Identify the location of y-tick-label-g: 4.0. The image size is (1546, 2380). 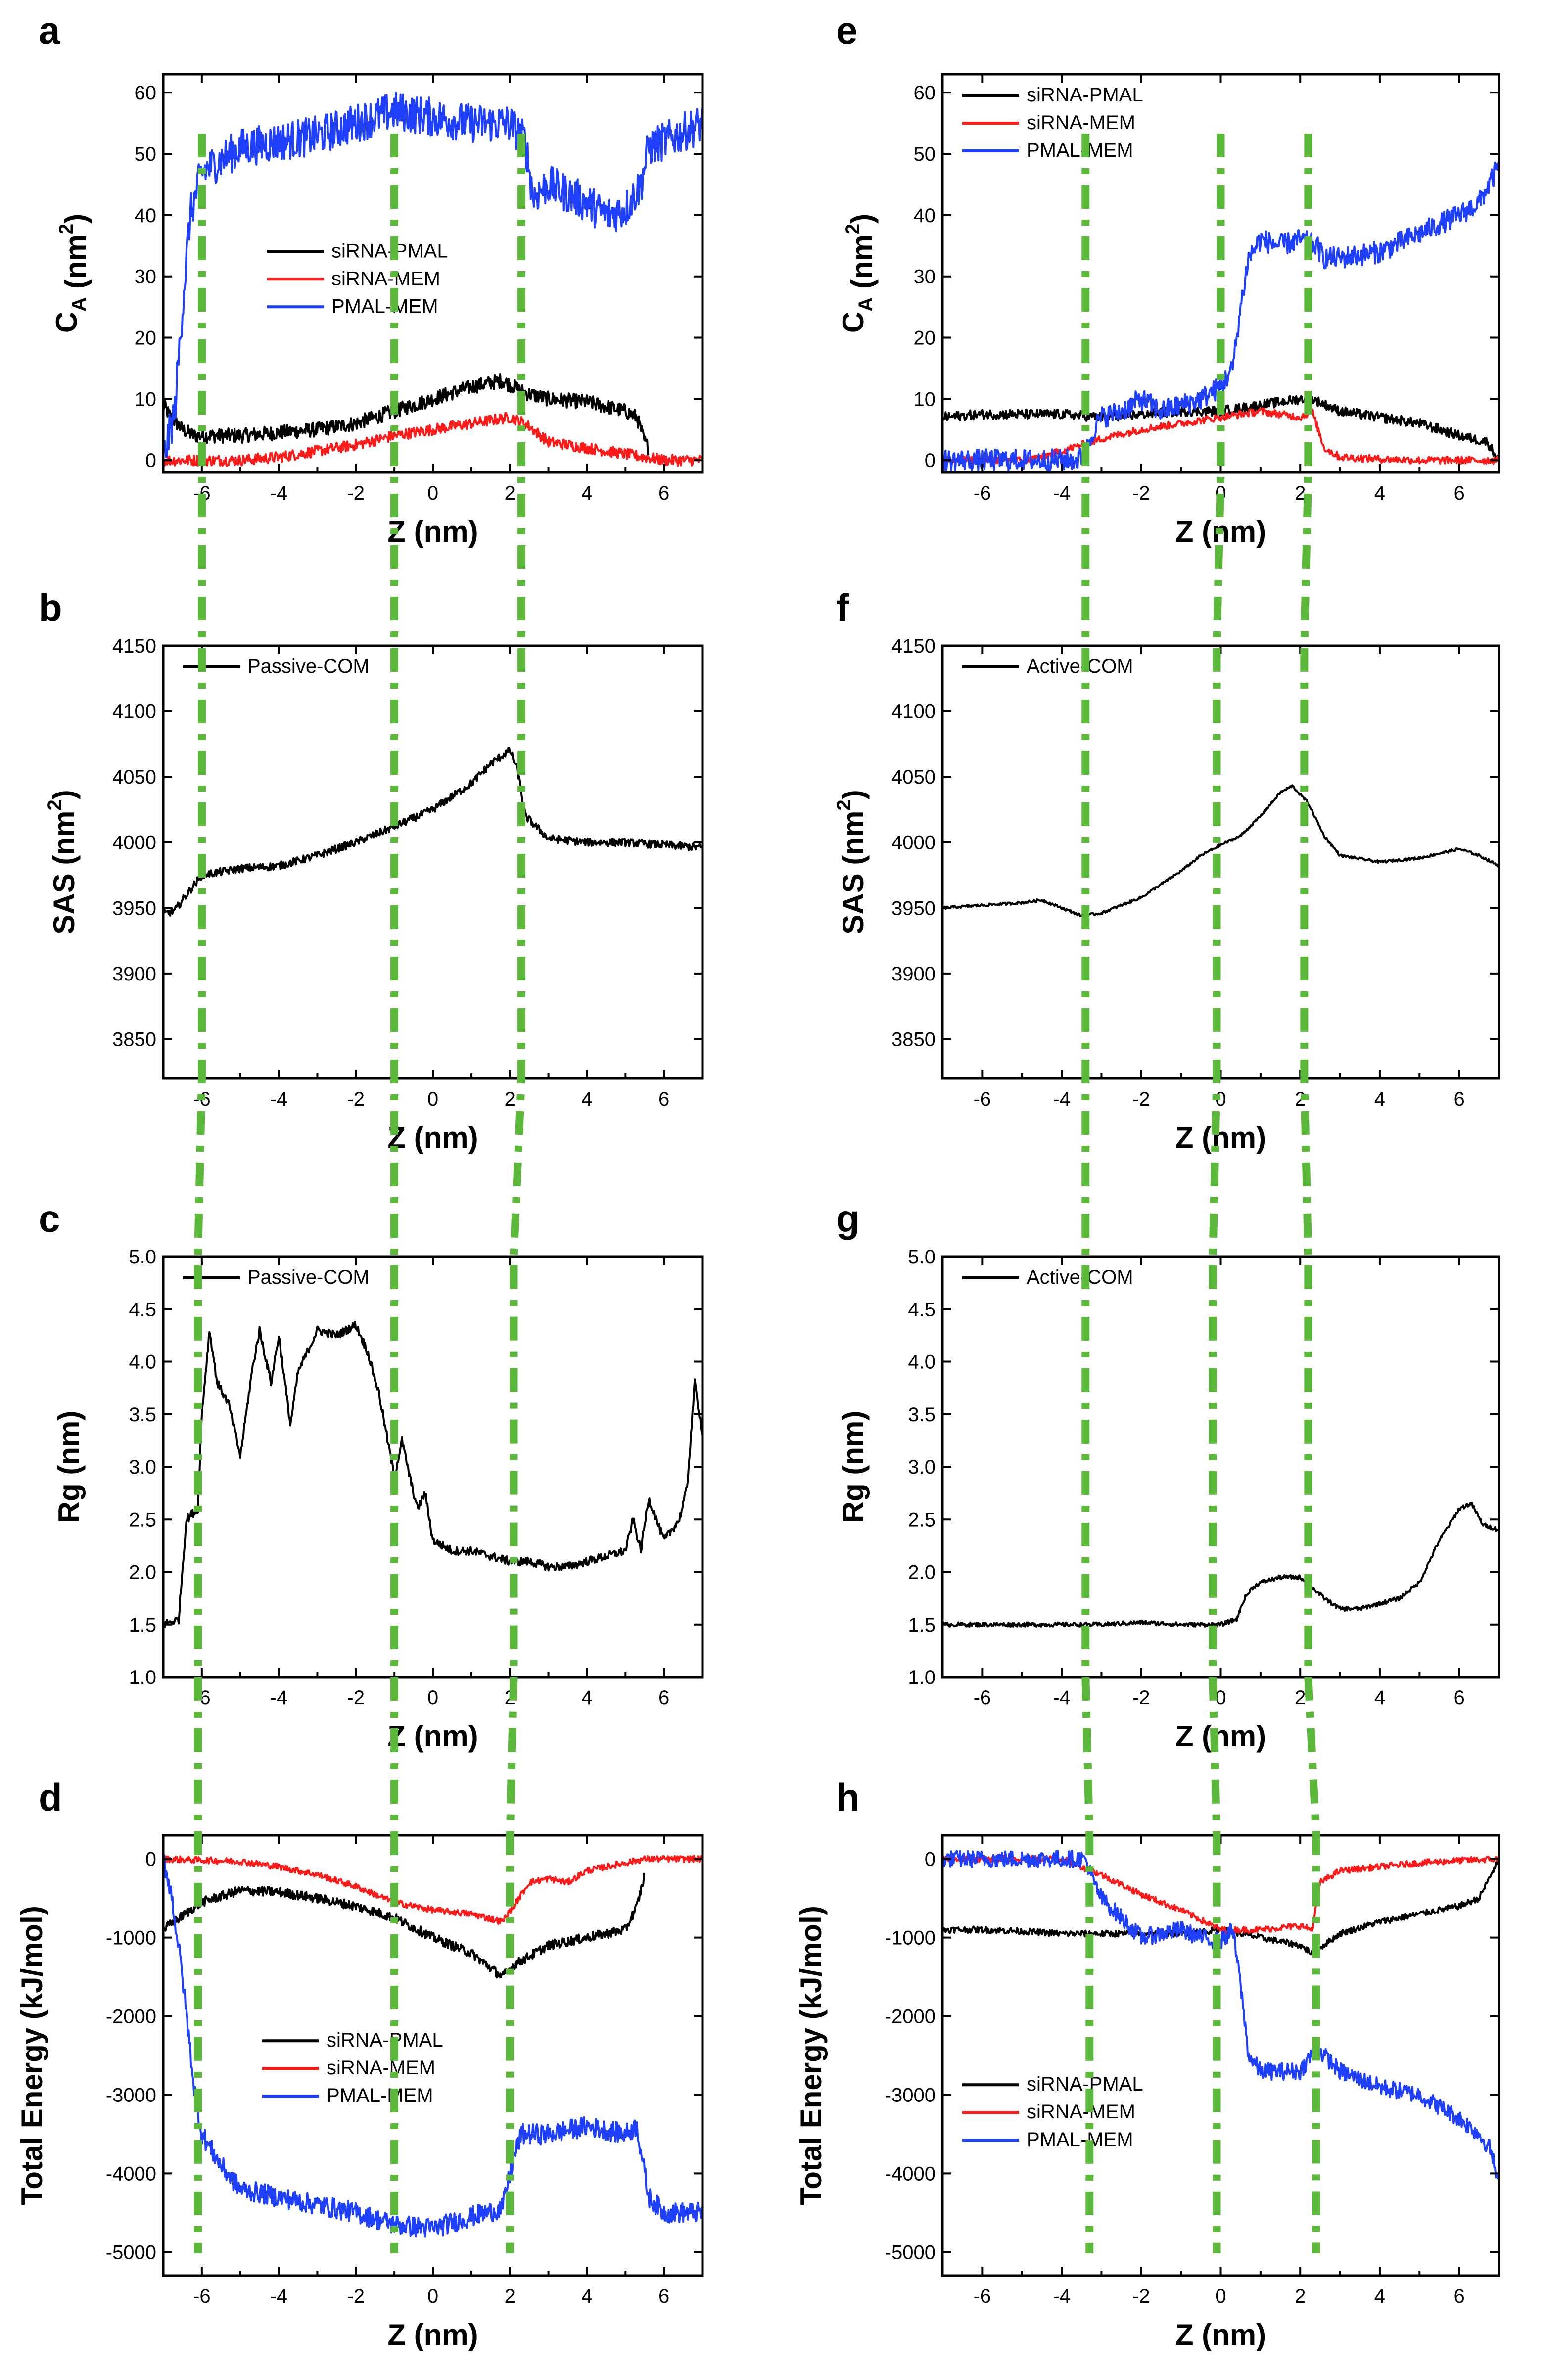
(922, 1362).